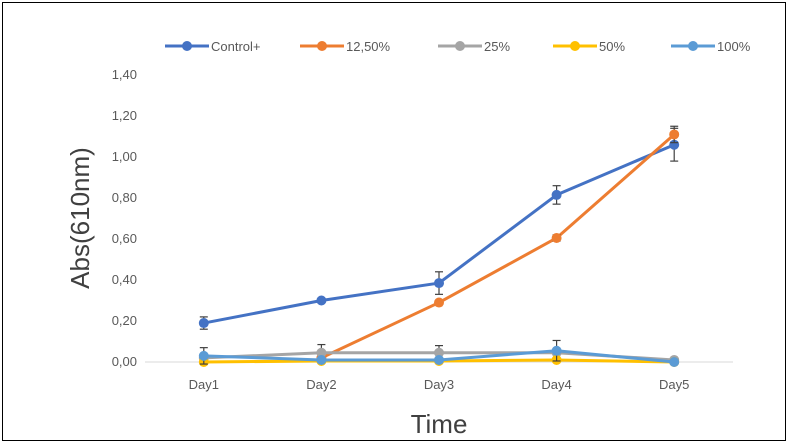 The image size is (788, 443). What do you see at coordinates (734, 46) in the screenshot?
I see `legend-label: 100%` at bounding box center [734, 46].